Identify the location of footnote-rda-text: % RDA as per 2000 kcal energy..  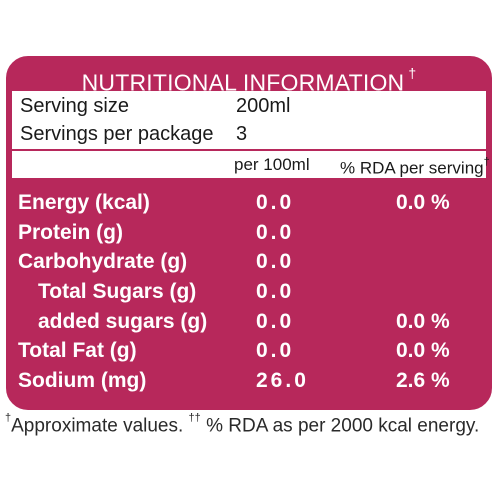
(340, 426).